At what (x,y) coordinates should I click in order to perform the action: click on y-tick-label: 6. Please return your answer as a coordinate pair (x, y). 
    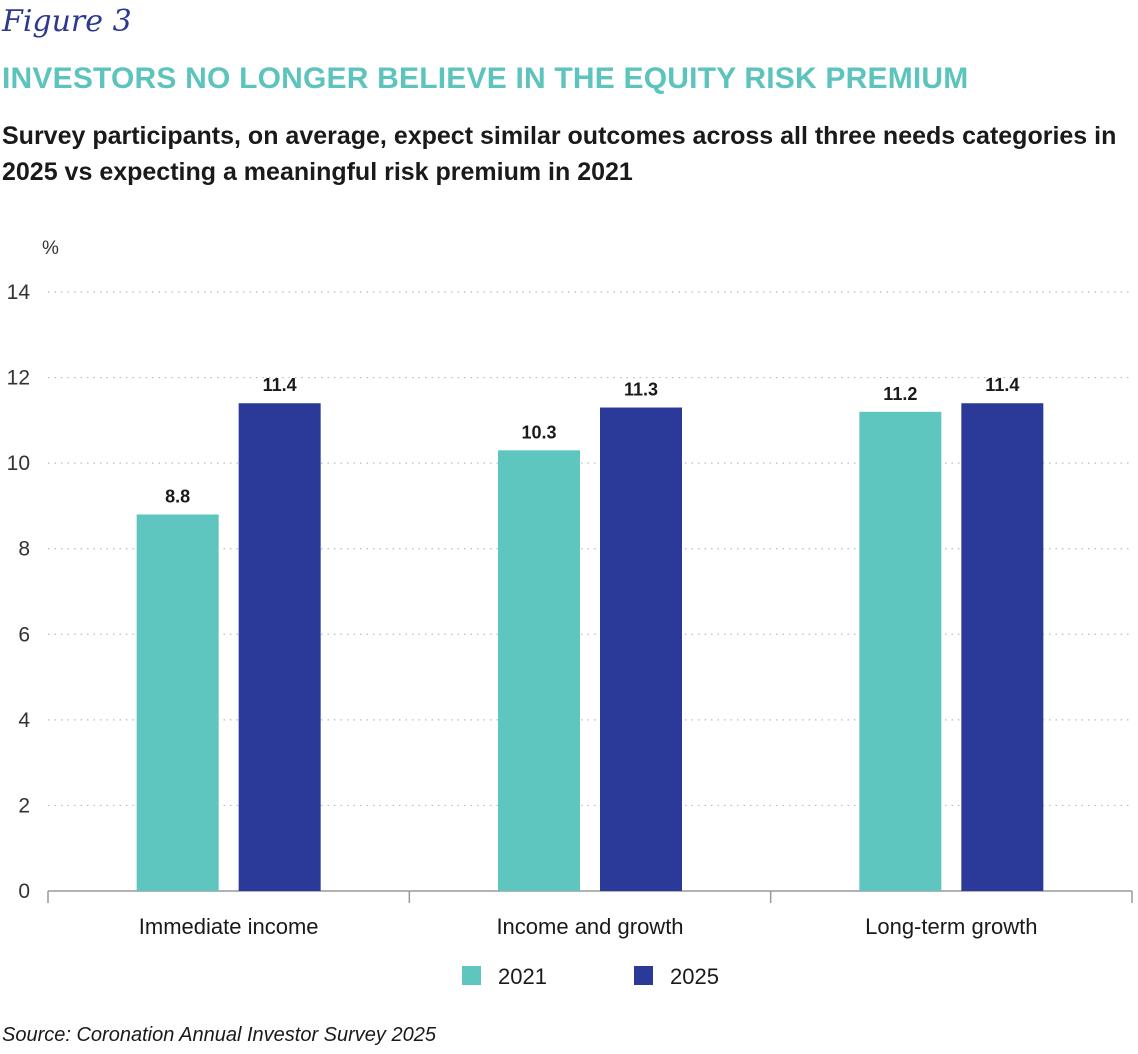
    Looking at the image, I should click on (24, 634).